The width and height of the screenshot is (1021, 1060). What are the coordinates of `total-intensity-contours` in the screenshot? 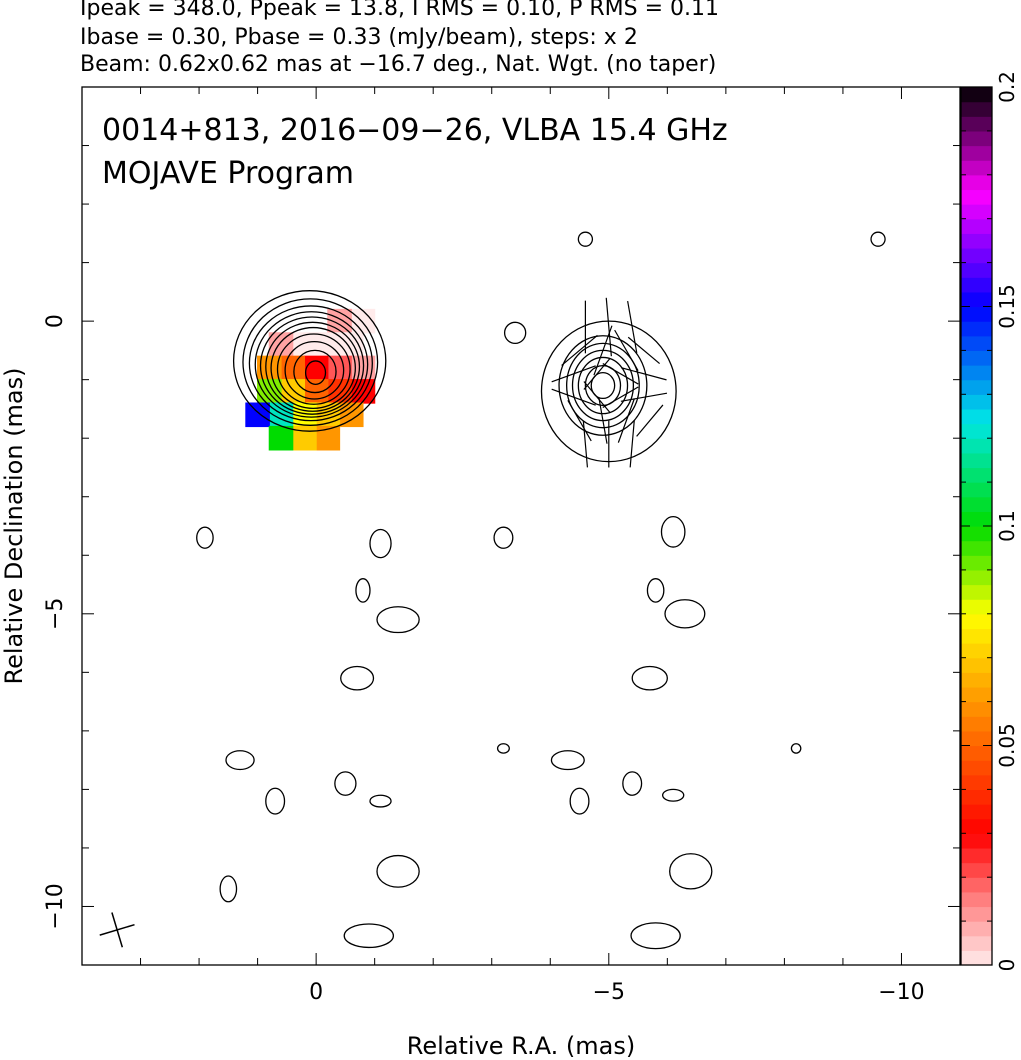 It's located at (309, 361).